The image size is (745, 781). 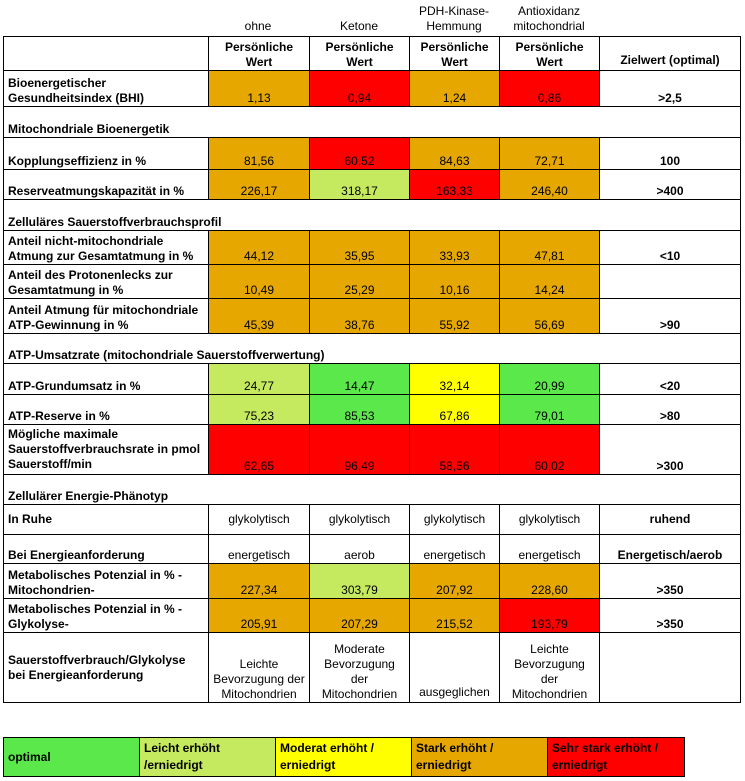 I want to click on column-header-antioxidanz: Antioxidanz mitochondrial, so click(x=549, y=18).